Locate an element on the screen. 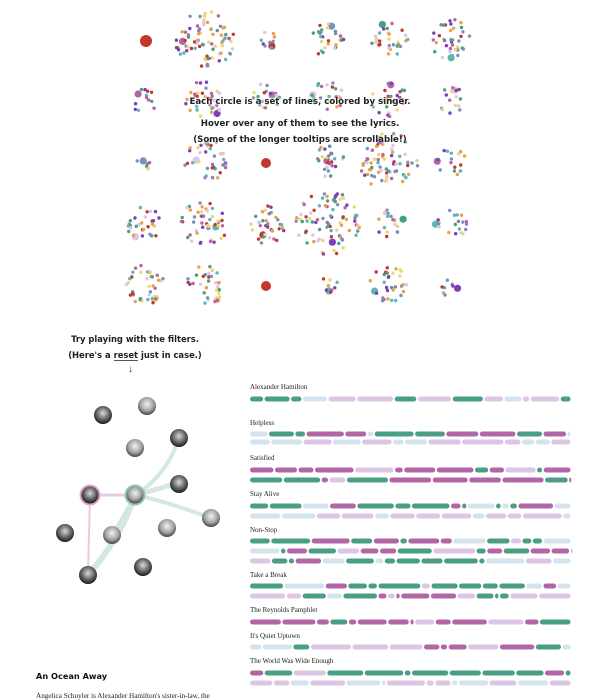  section-title: An Ocean Away is located at coordinates (72, 676).